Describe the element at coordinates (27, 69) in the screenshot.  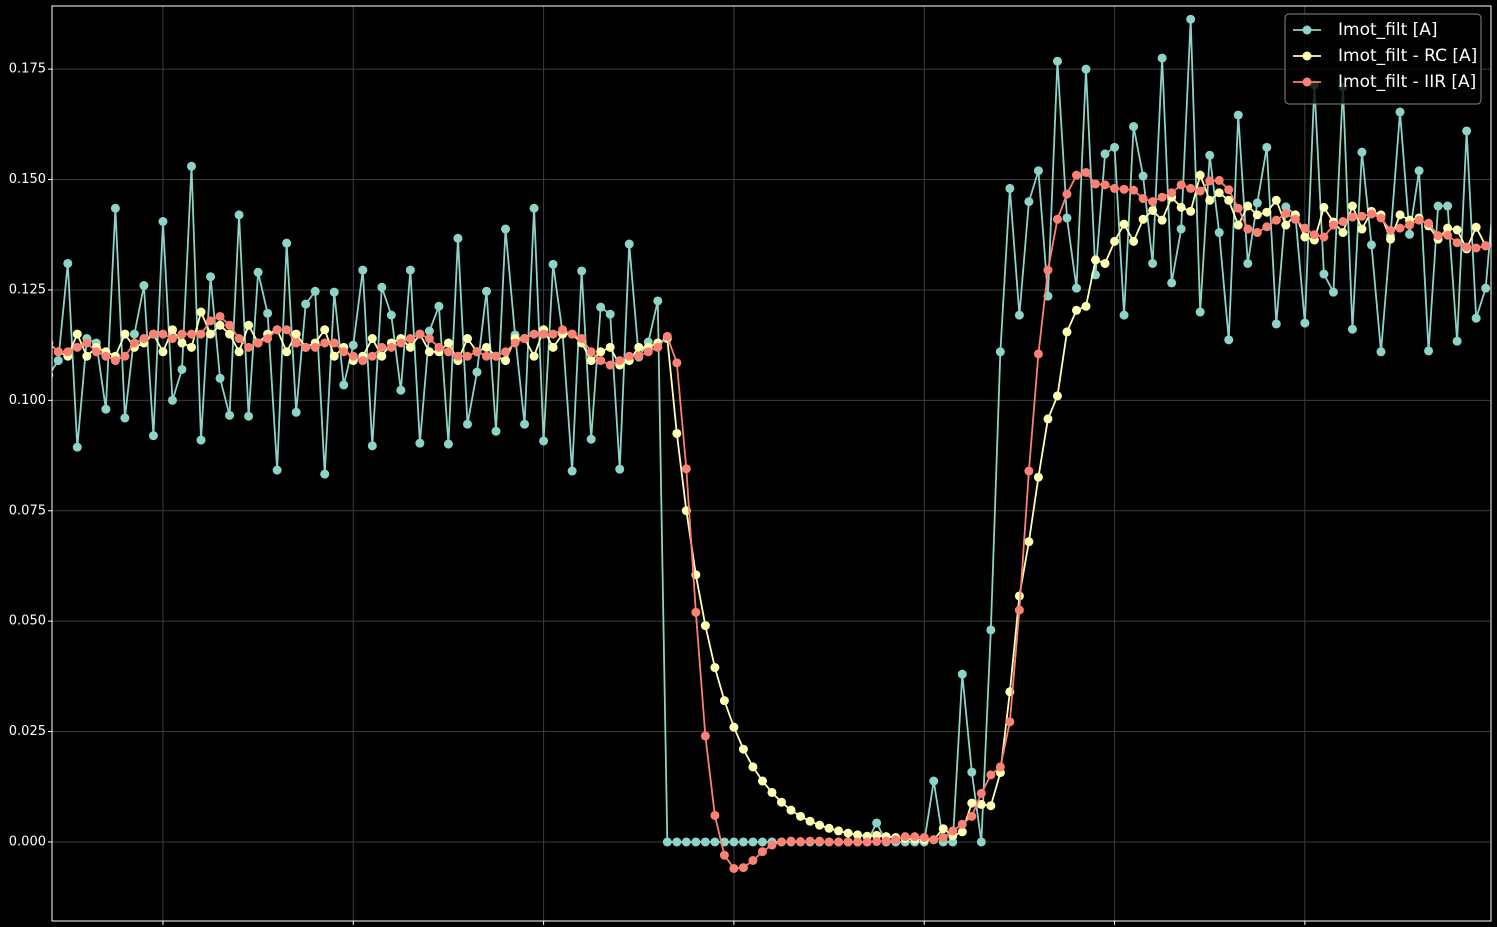
I see `y-tick-label: 0.175` at that location.